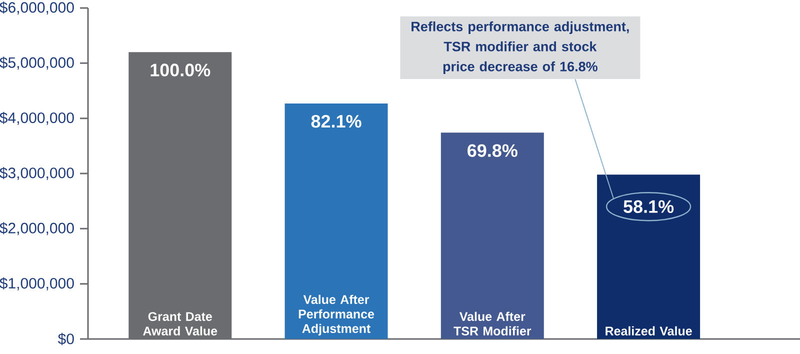  Describe the element at coordinates (37, 229) in the screenshot. I see `y-tick-label: $2,000,000` at that location.